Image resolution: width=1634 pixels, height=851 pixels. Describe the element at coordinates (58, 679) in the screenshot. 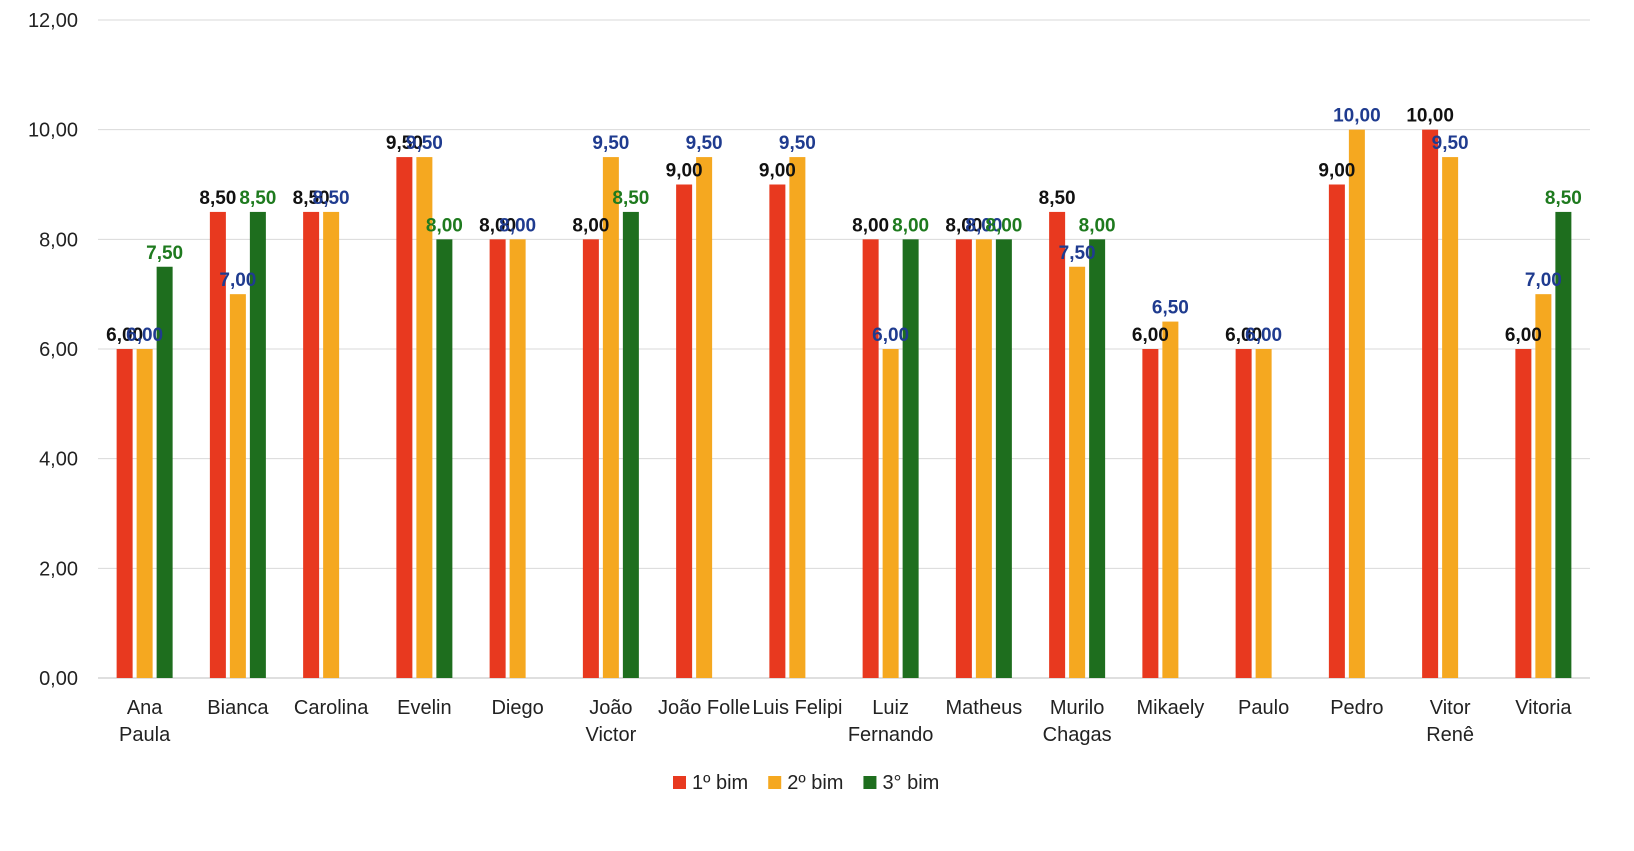

I see `y-tick-label: 0,00` at that location.